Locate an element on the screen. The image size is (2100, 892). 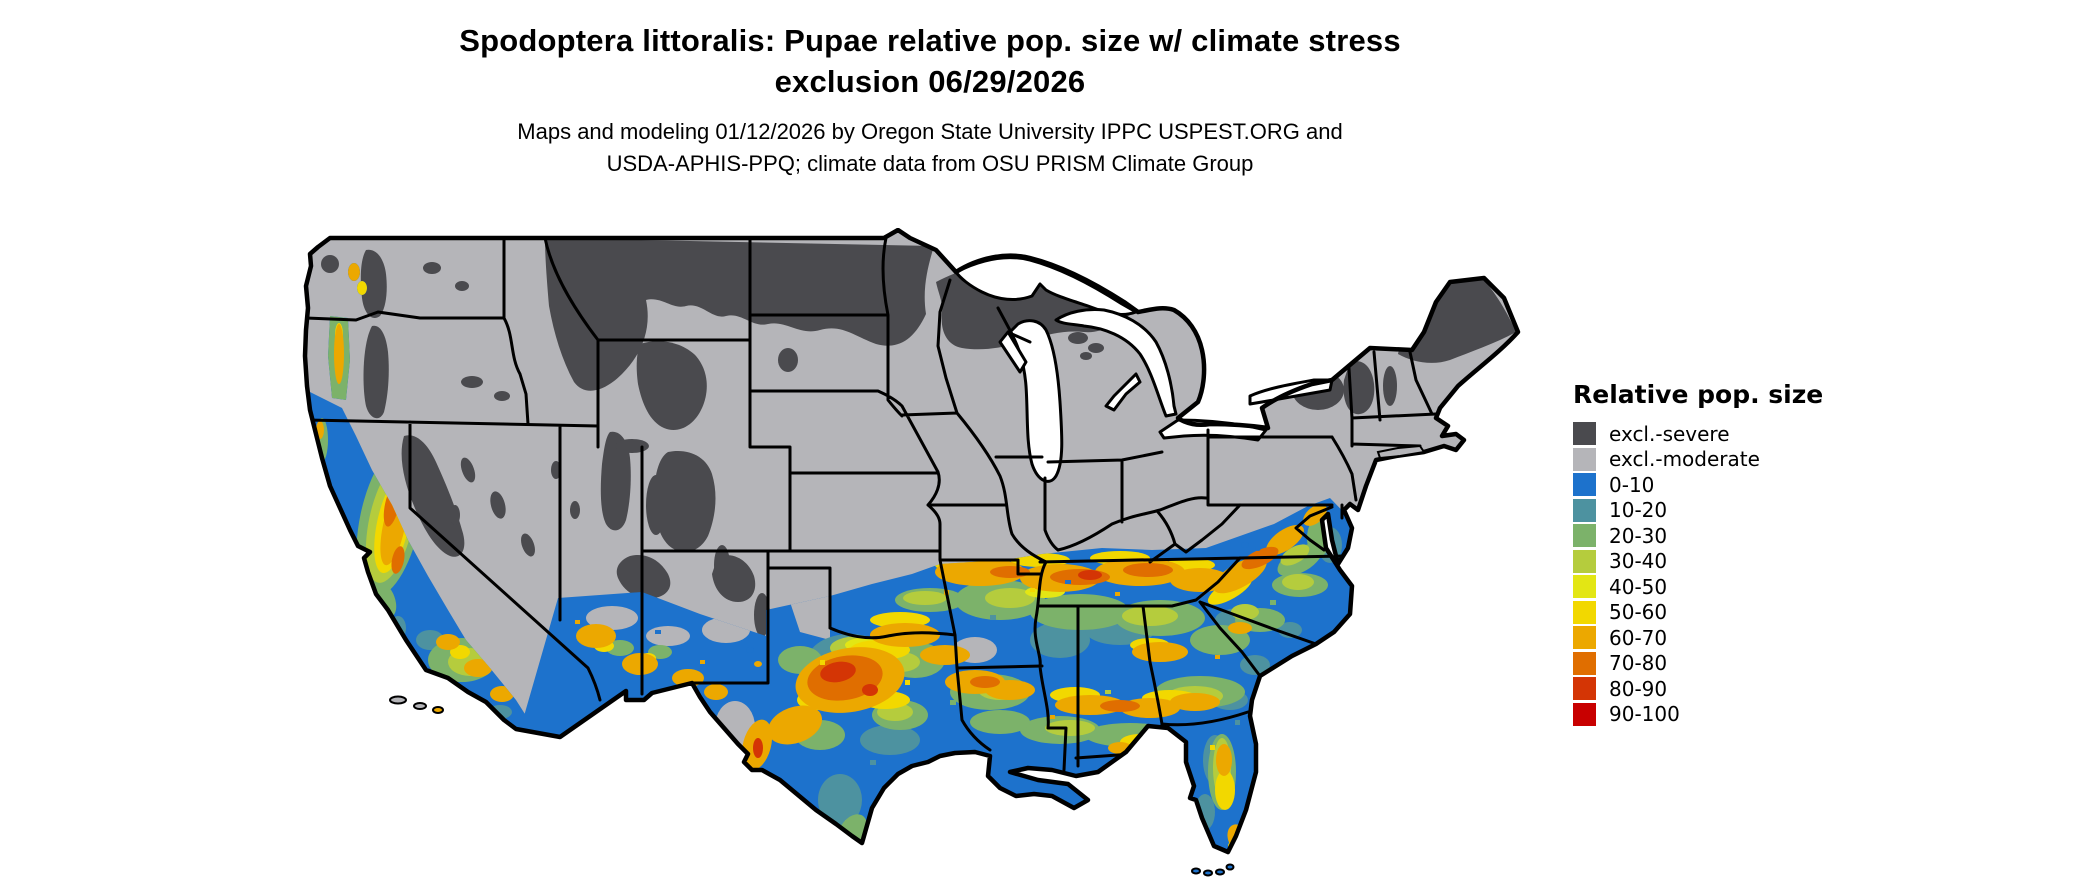
legend-label: excl.-moderate is located at coordinates (1684, 459).